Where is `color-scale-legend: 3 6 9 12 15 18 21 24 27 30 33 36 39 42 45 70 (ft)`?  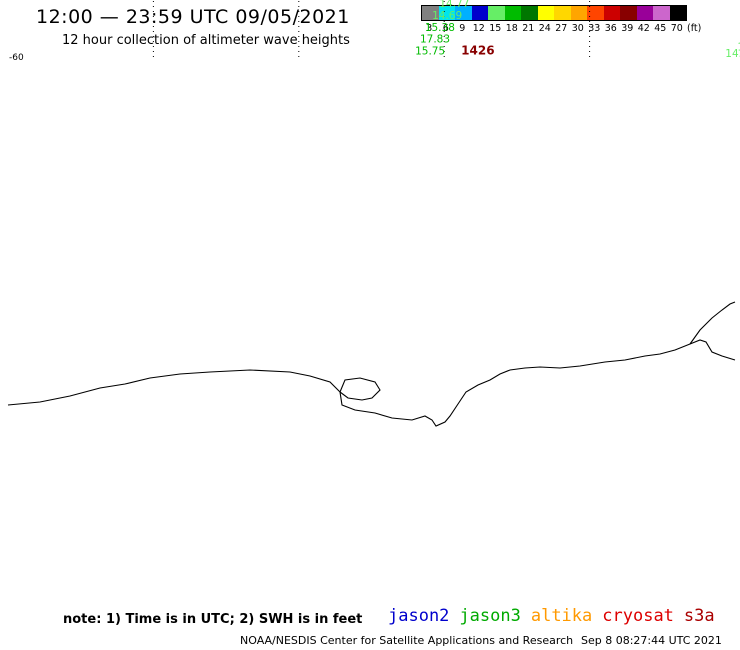 color-scale-legend: 3 6 9 12 15 18 21 24 27 30 33 36 39 42 45 70 (ft) is located at coordinates (561, 21).